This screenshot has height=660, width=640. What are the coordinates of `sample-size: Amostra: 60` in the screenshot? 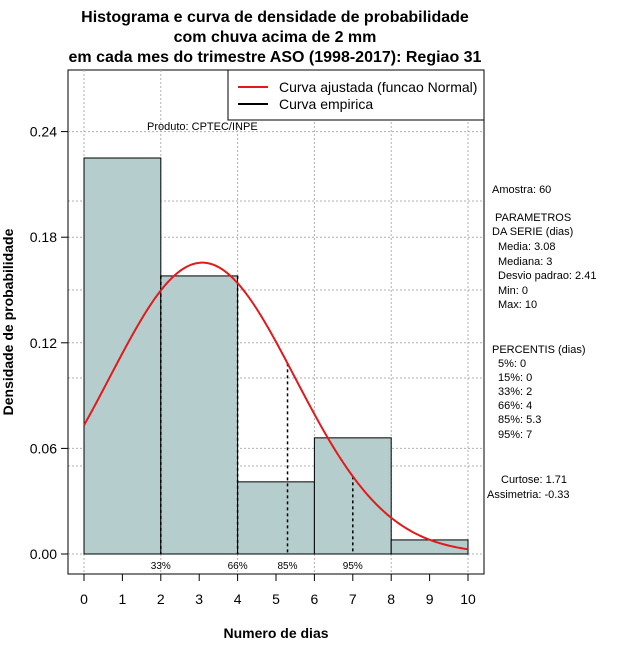 It's located at (521, 190).